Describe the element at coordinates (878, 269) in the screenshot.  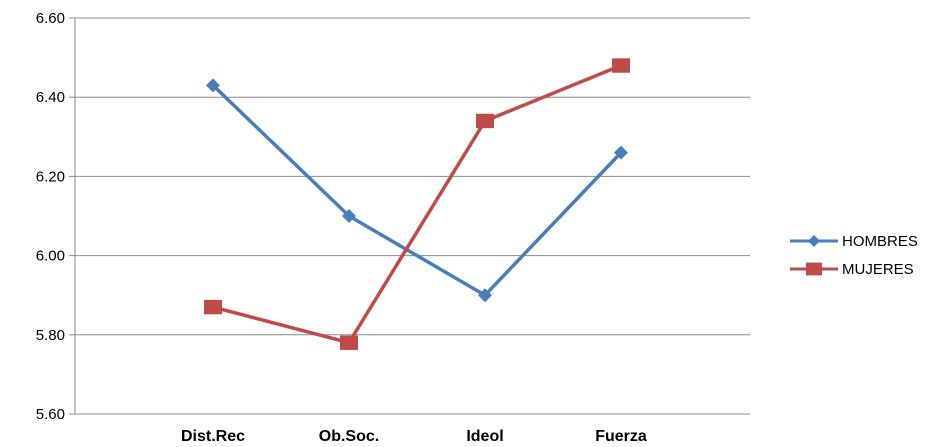
I see `legend-label: MUJERES` at that location.